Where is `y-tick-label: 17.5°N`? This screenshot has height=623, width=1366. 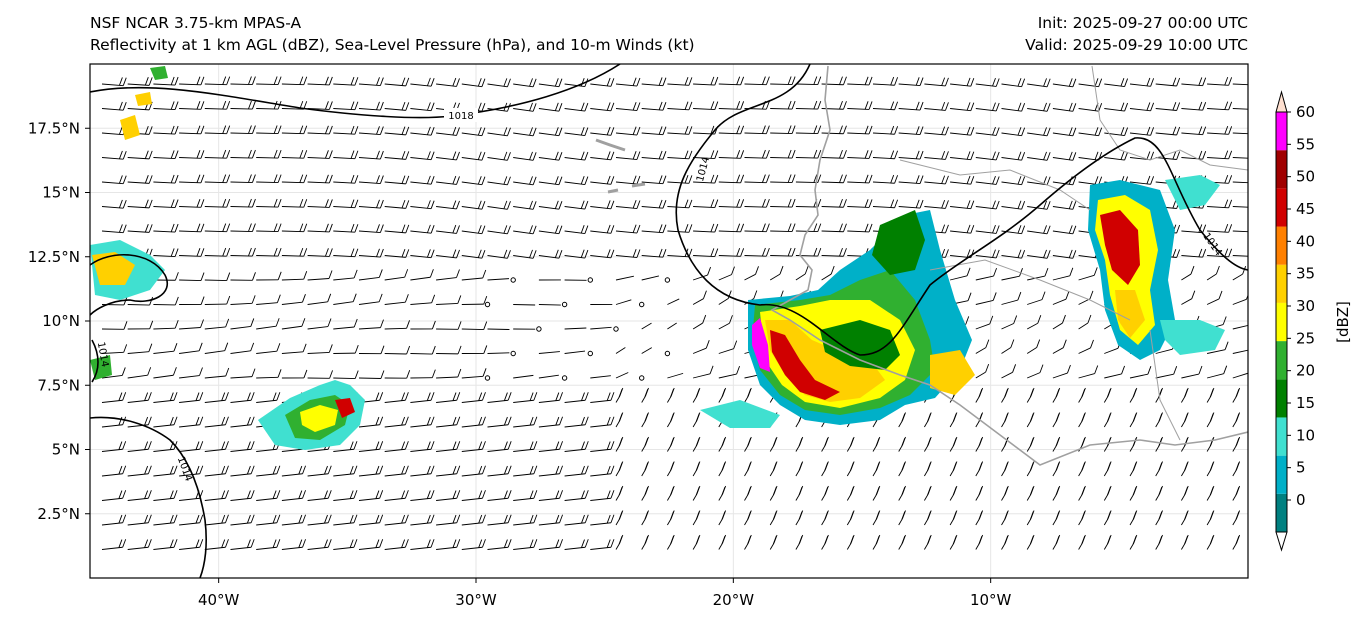 y-tick-label: 17.5°N is located at coordinates (54, 128).